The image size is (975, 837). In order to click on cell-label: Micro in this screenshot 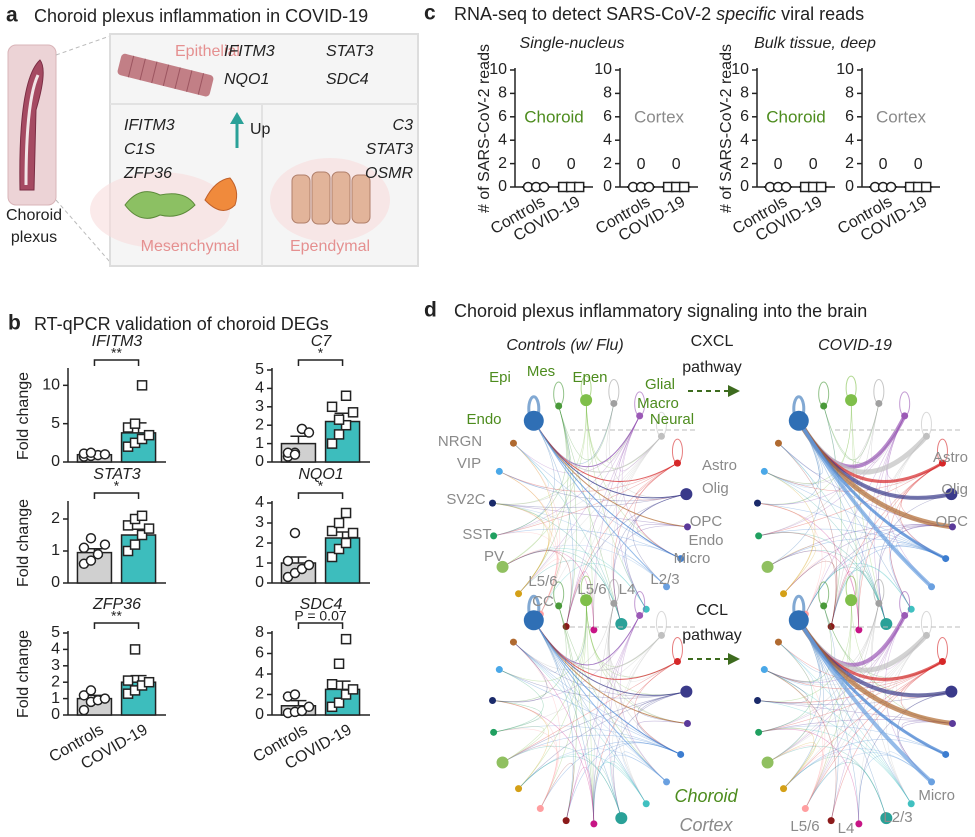, I will do `click(692, 558)`.